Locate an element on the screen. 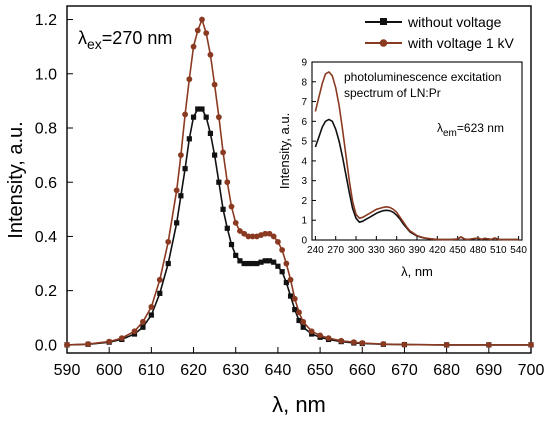  inset-title-line-1: photoluminescence excitation is located at coordinates (422, 77).